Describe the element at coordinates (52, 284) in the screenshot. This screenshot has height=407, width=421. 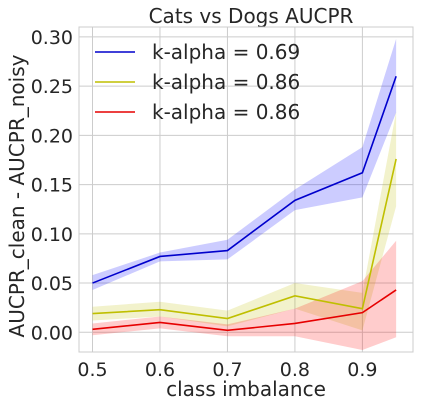
I see `y-tick-label: 0.05` at that location.